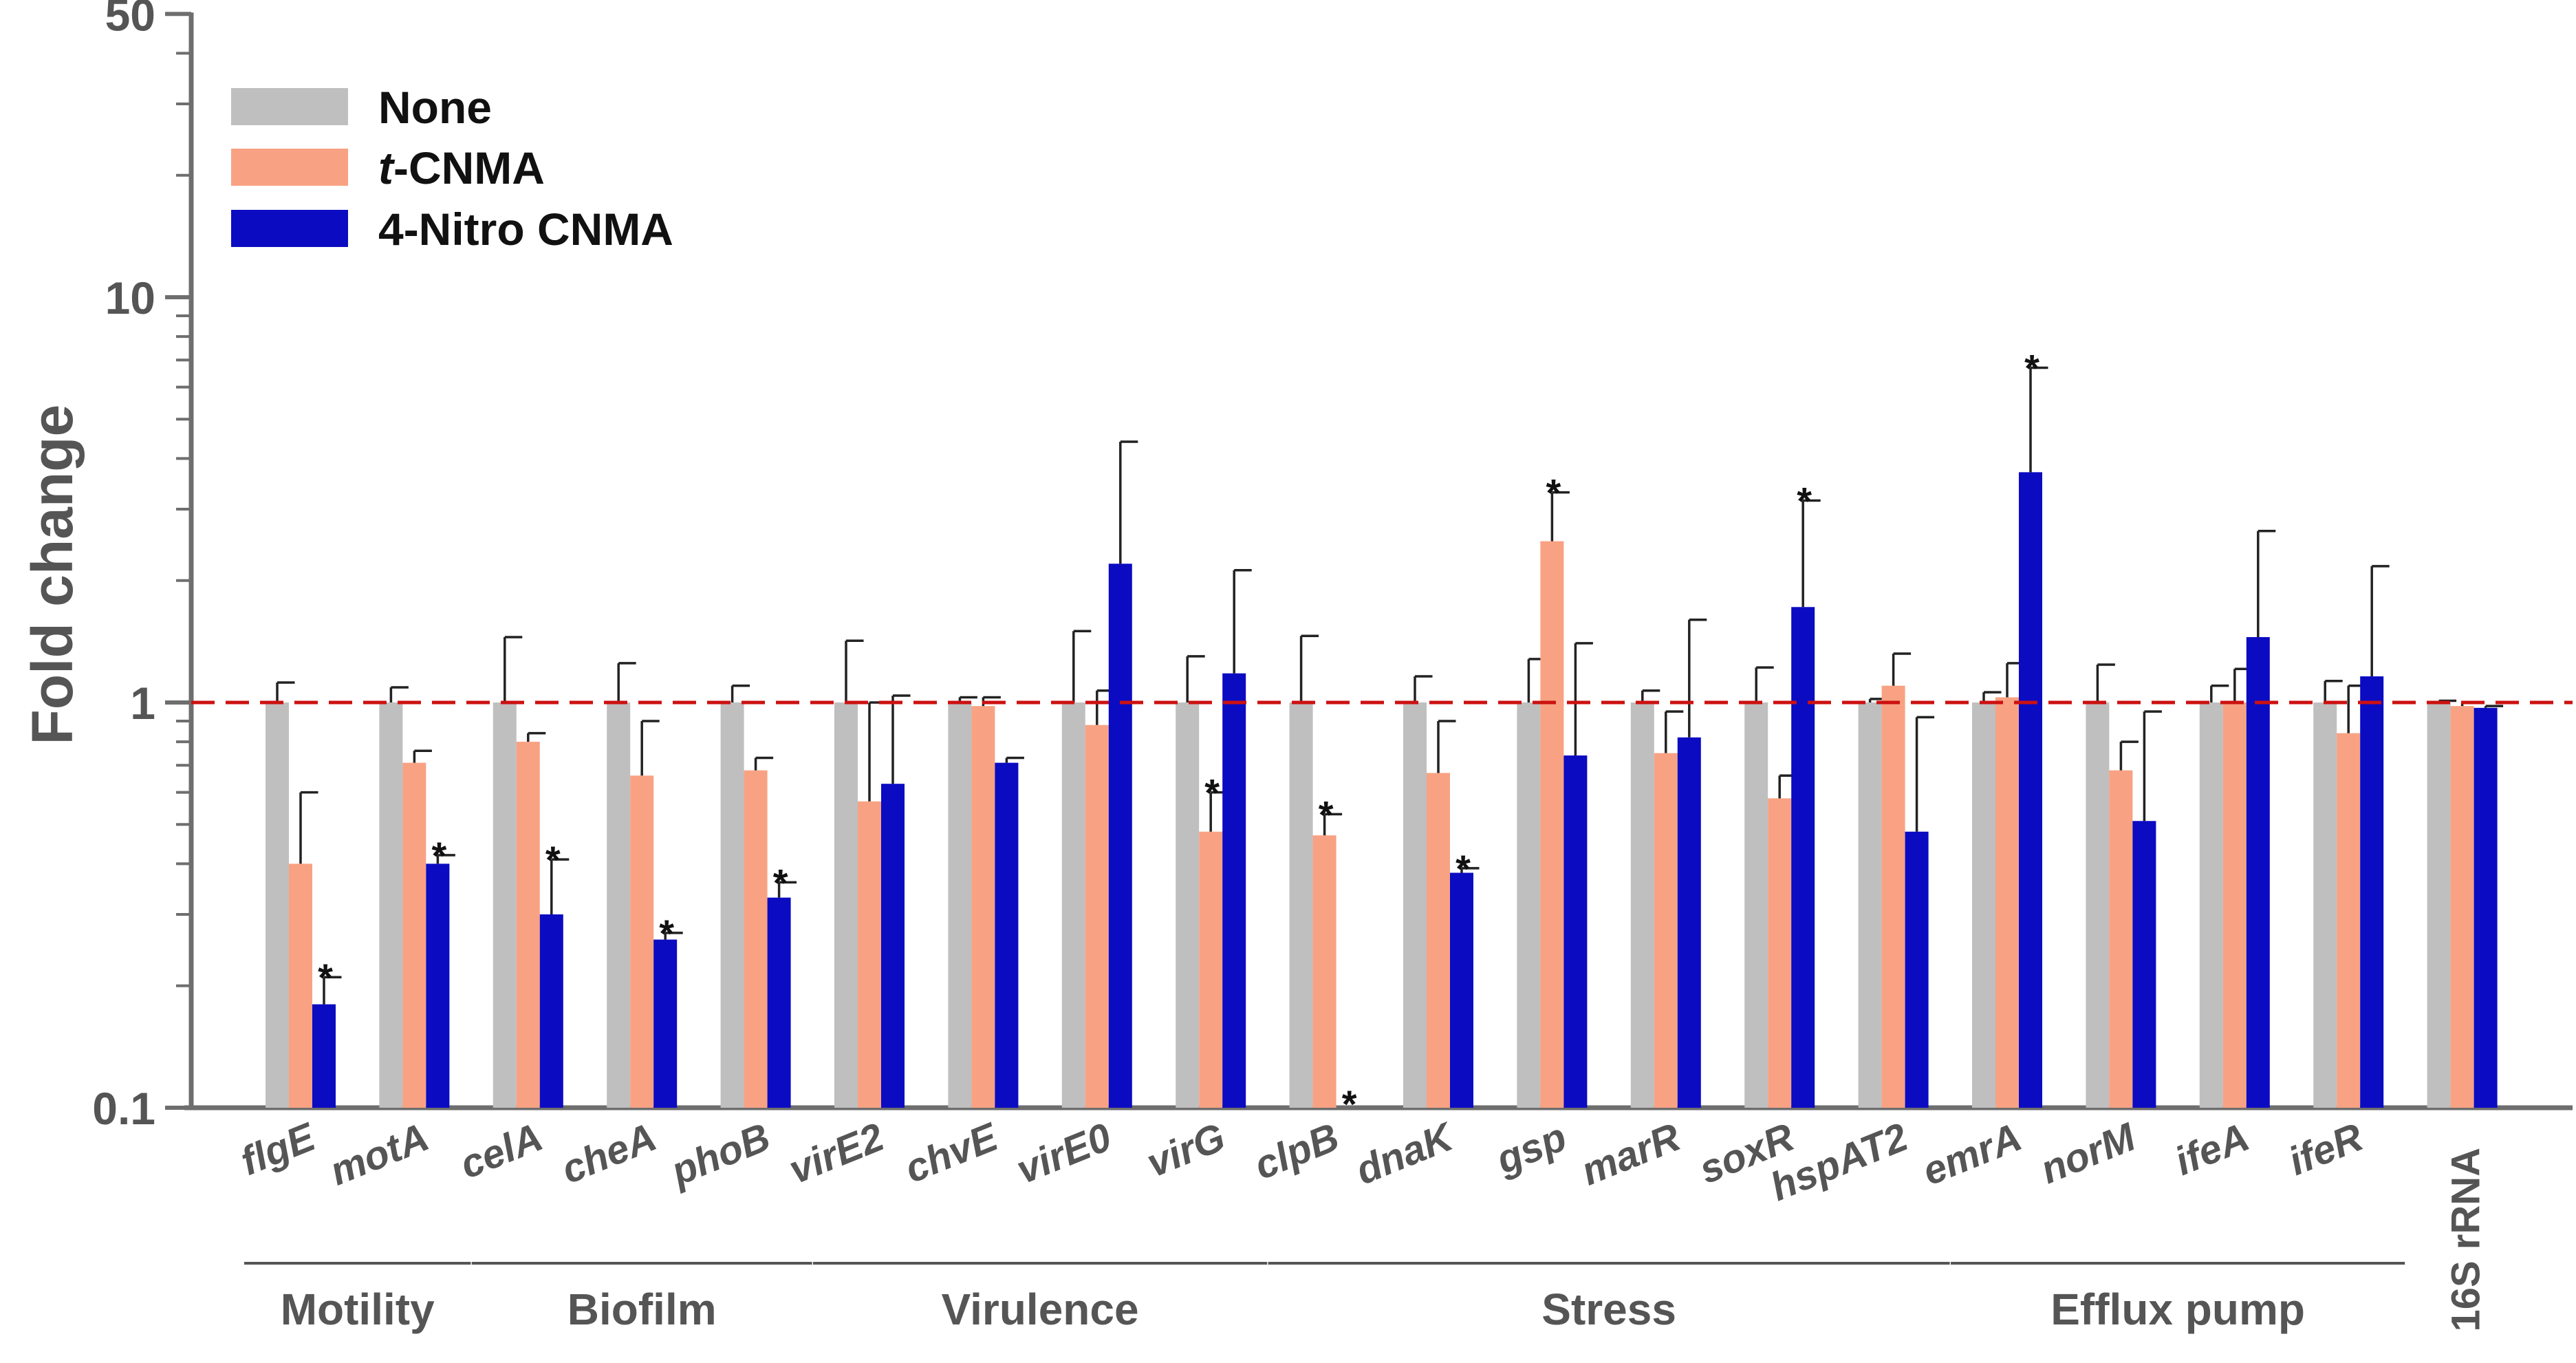 The width and height of the screenshot is (2576, 1363). Describe the element at coordinates (1530, 1149) in the screenshot. I see `x-tick-label: gsp` at that location.